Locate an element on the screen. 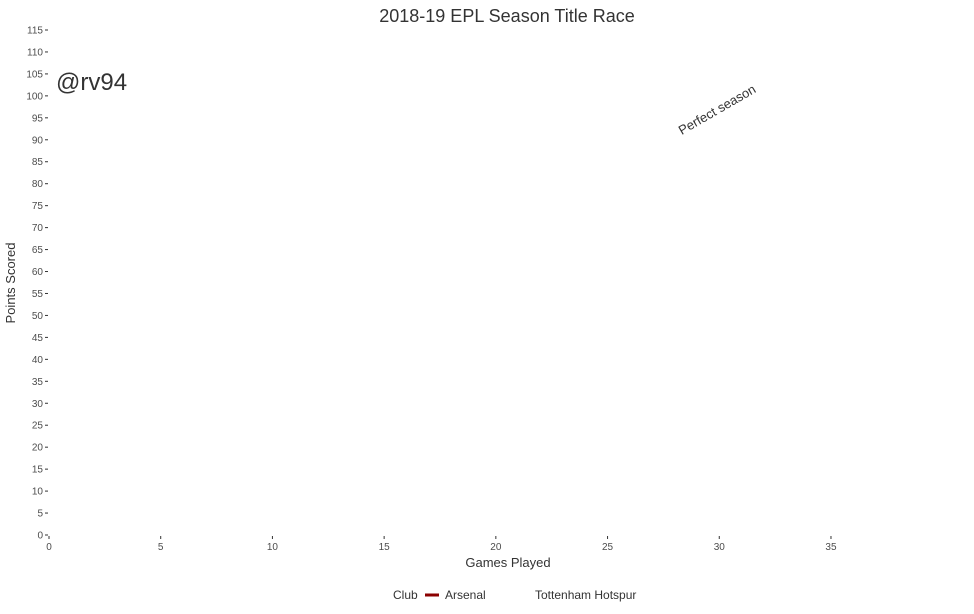 The image size is (974, 614). x-axis-title: Games Played is located at coordinates (507, 562).